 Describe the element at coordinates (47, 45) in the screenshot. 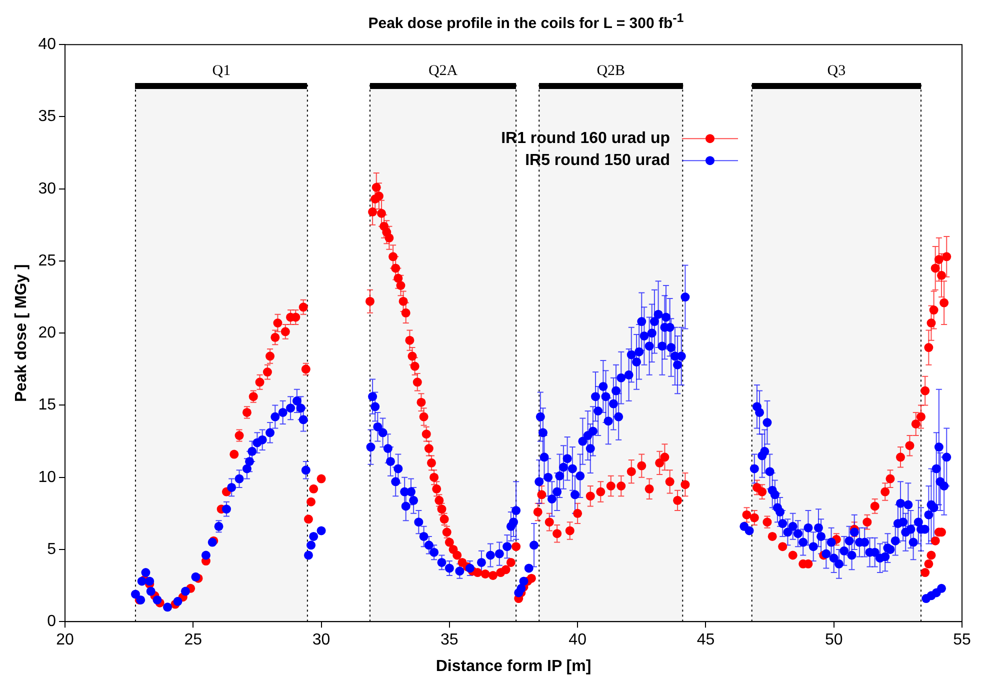

I see `y-tick-label: 40` at that location.